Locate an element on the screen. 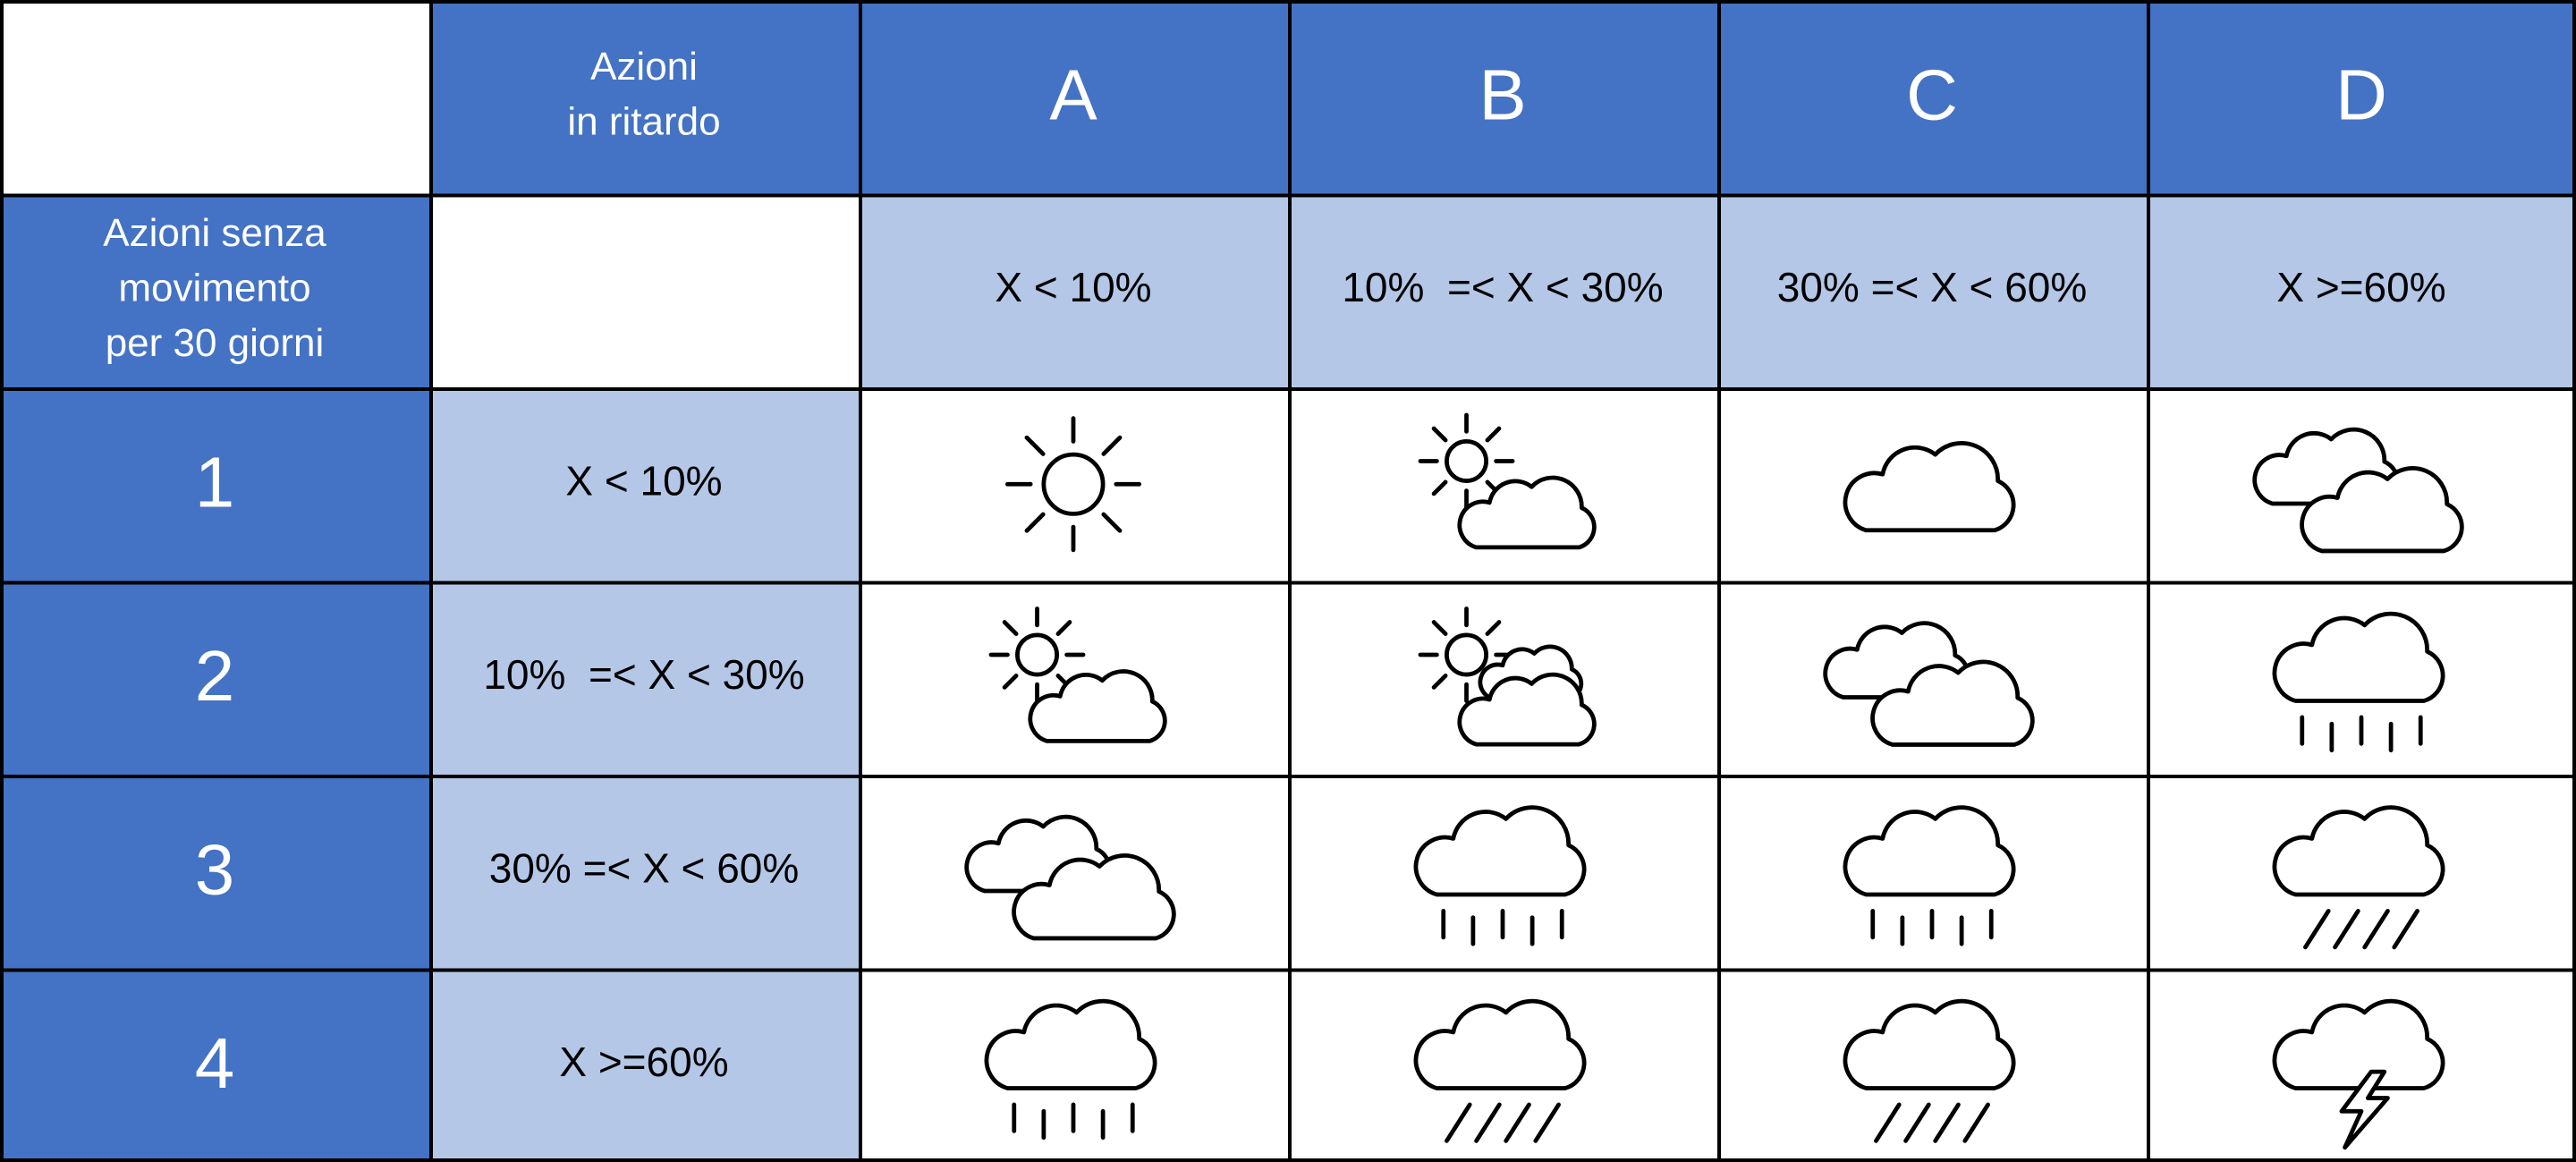 The width and height of the screenshot is (2576, 1162). column-range: 10% =< X < 30% is located at coordinates (1502, 287).